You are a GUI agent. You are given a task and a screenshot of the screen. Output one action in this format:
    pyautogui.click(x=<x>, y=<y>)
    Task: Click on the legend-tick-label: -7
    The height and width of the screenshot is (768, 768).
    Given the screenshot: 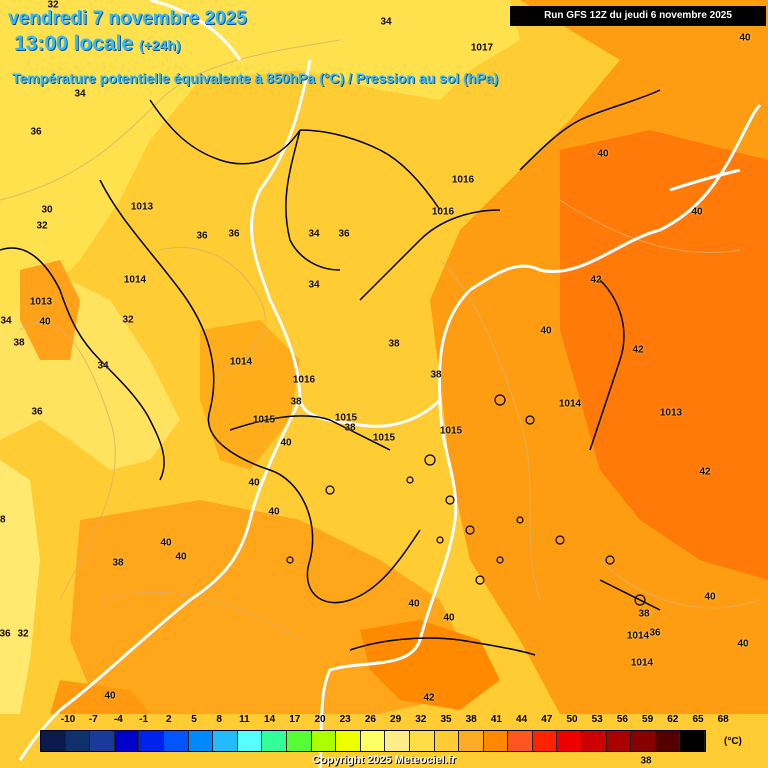 What is the action you would take?
    pyautogui.click(x=93, y=719)
    